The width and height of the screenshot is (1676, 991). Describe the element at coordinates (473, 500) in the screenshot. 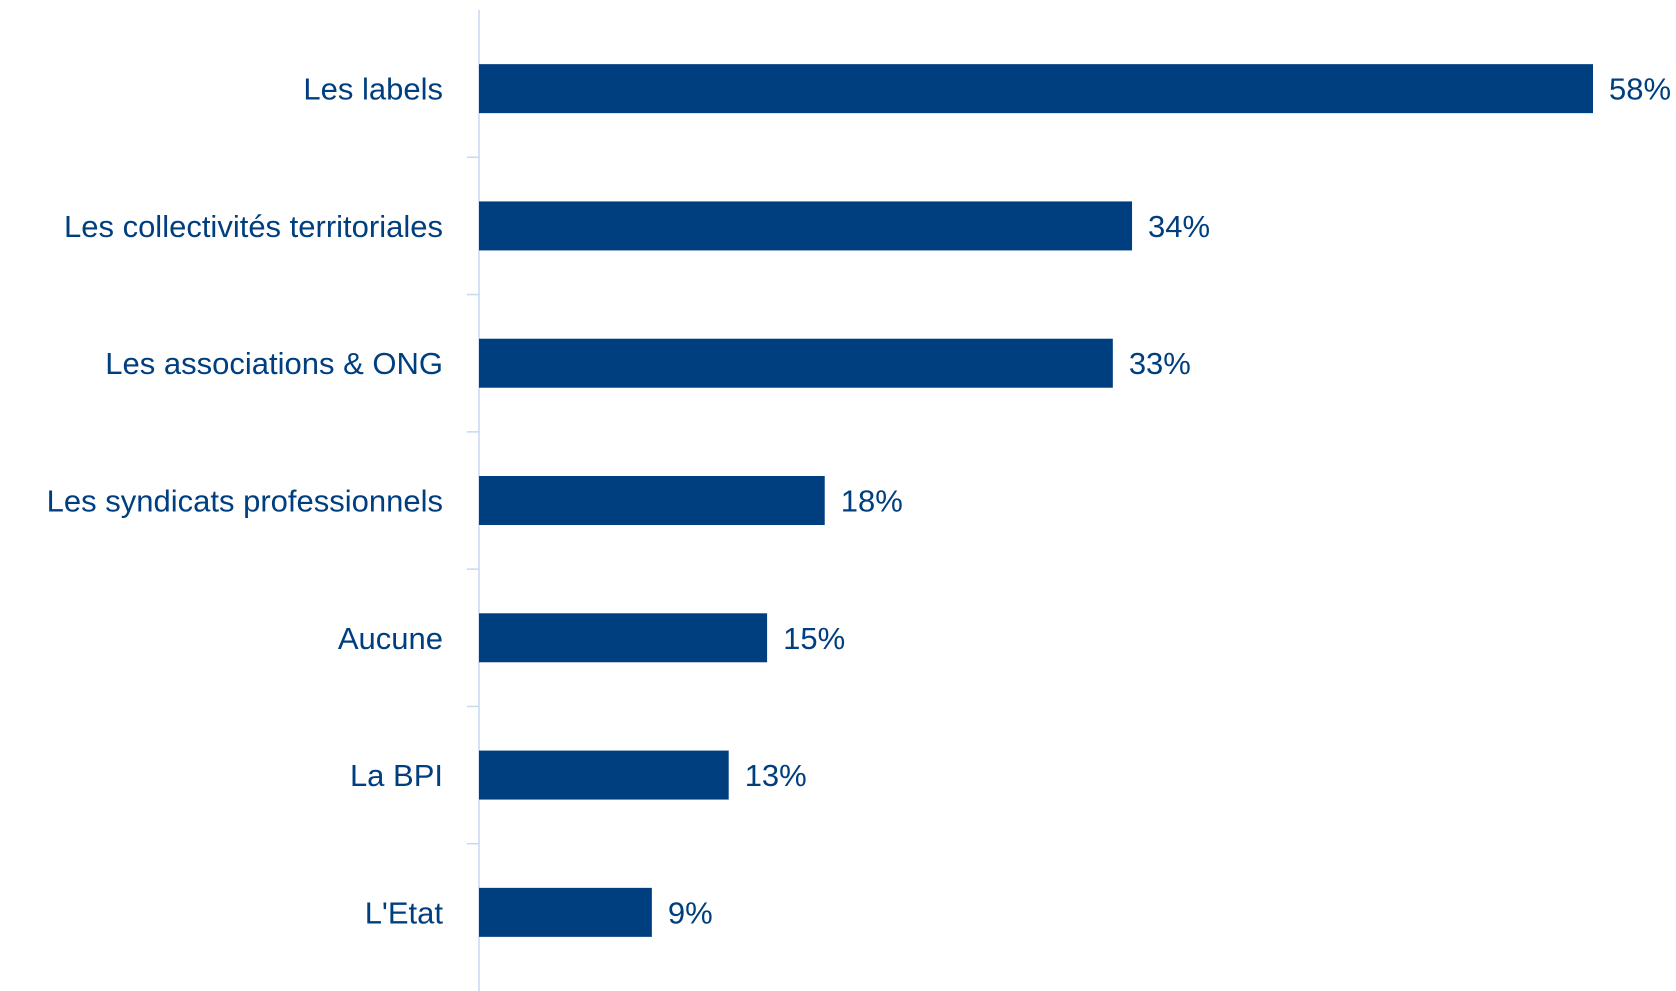

I see `axis-layer` at that location.